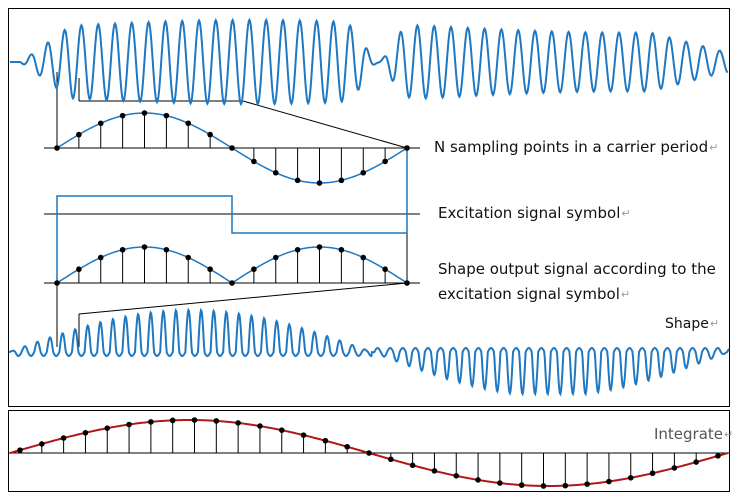 This screenshot has width=738, height=497. Describe the element at coordinates (232, 215) in the screenshot. I see `excitation-symbol-wave` at that location.